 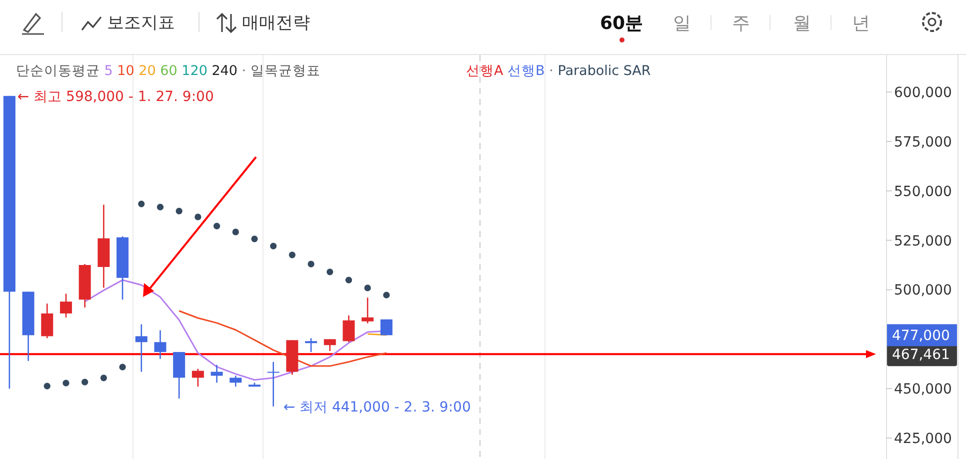 What do you see at coordinates (58, 71) in the screenshot?
I see `text: 단순이동평균` at bounding box center [58, 71].